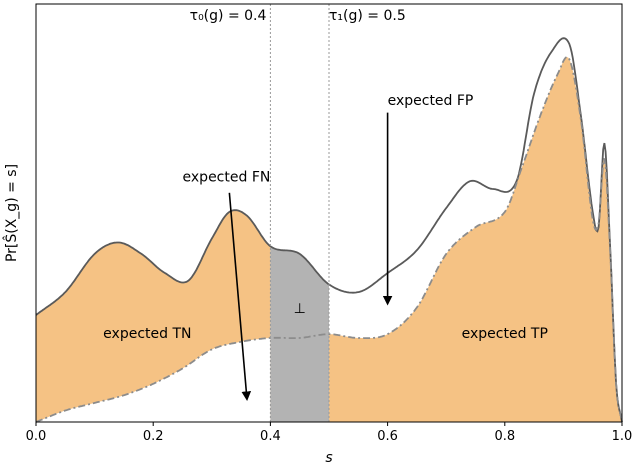  I want to click on region-label-2: ⊥, so click(300, 309).